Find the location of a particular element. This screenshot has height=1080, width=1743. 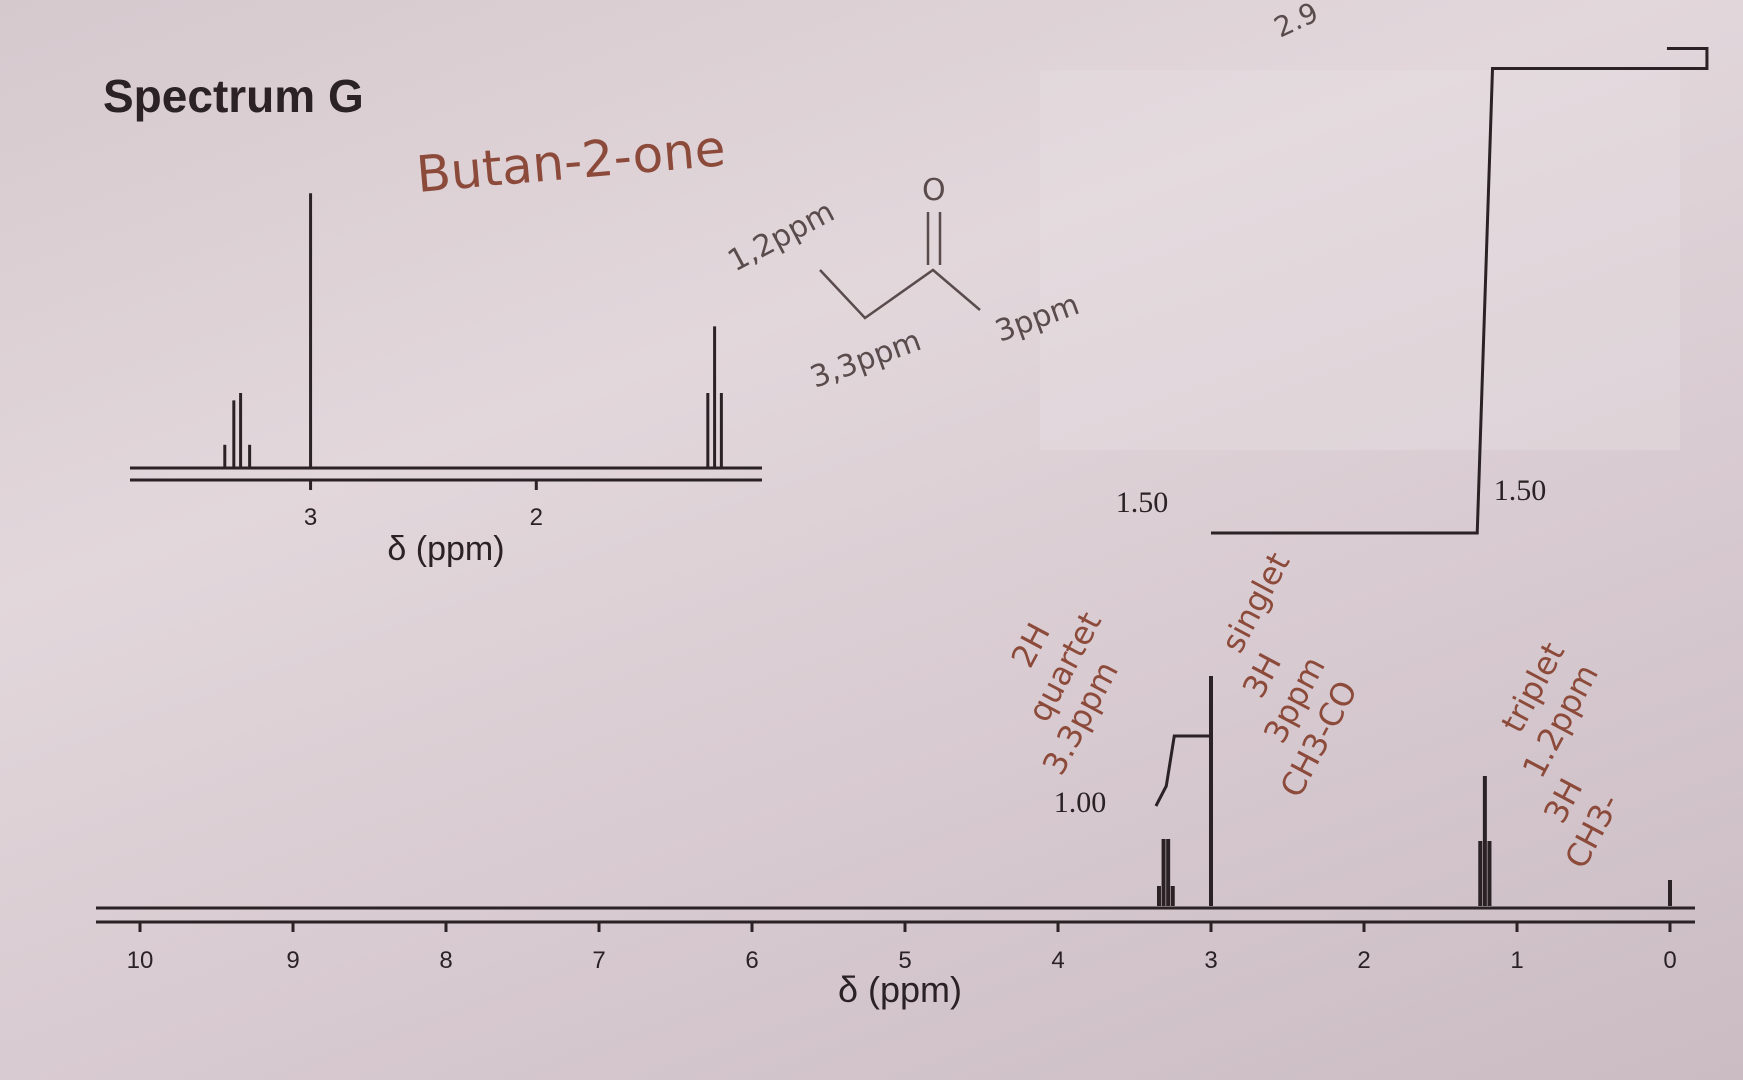

main-ticks: 10 9 8 7 6 5 4 3 2 1 0 is located at coordinates (902, 948).